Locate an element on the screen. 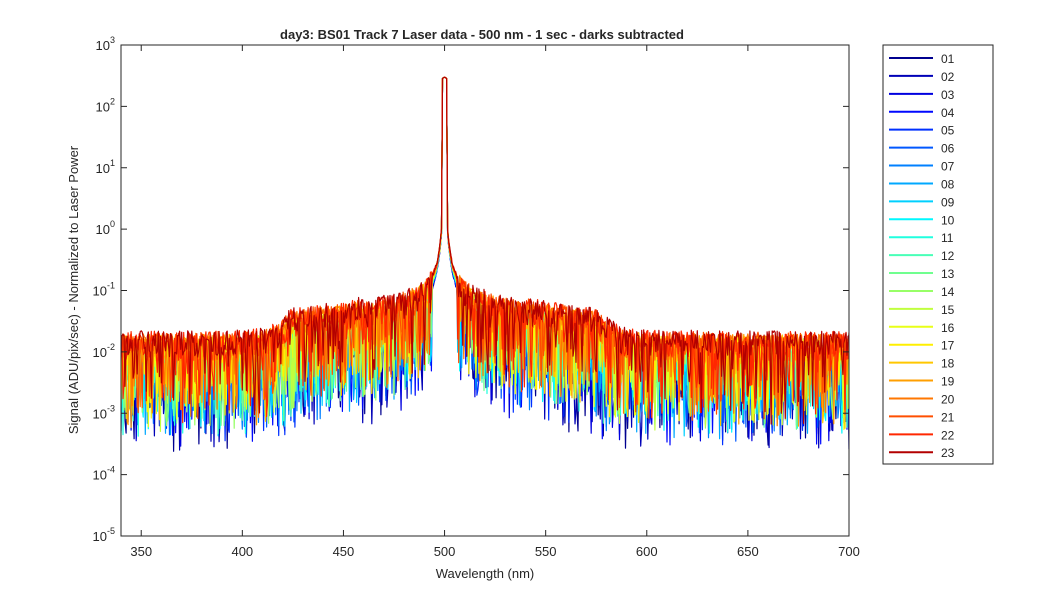 Image resolution: width=1050 pixels, height=600 pixels. legend-label: 13 is located at coordinates (948, 274).